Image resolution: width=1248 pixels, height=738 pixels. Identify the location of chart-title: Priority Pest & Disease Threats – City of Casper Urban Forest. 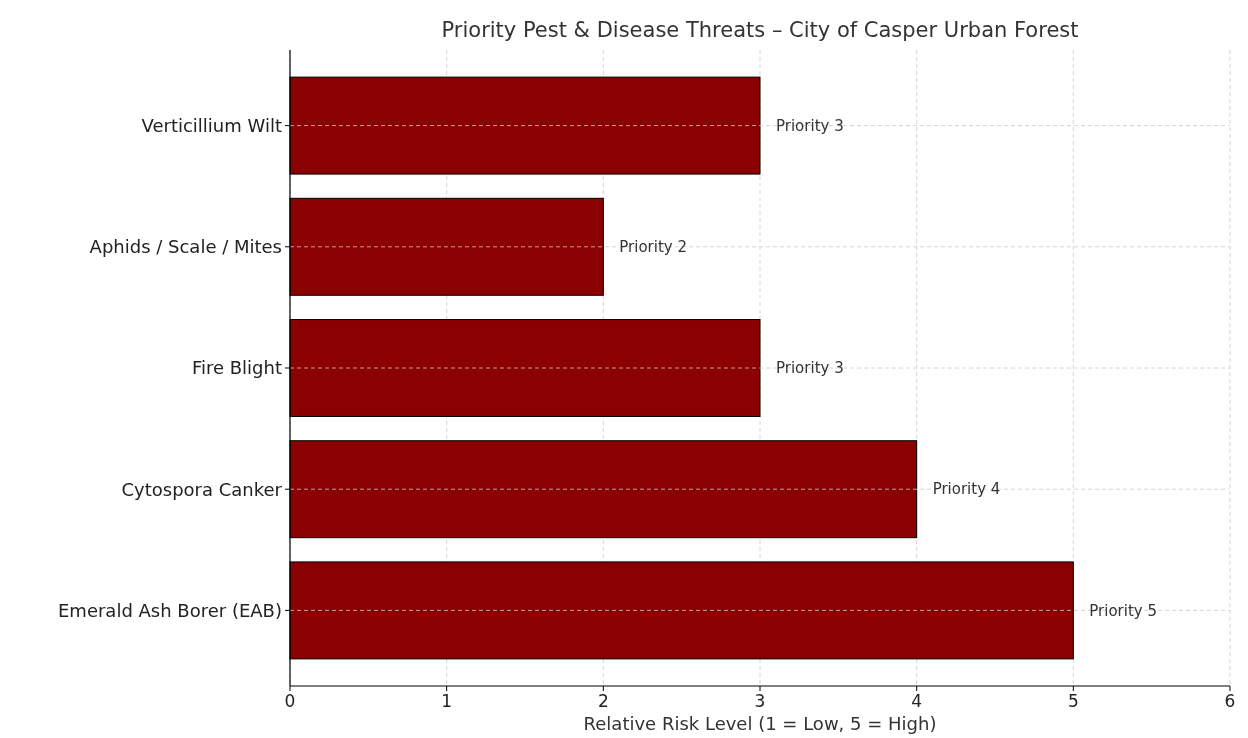
(760, 30).